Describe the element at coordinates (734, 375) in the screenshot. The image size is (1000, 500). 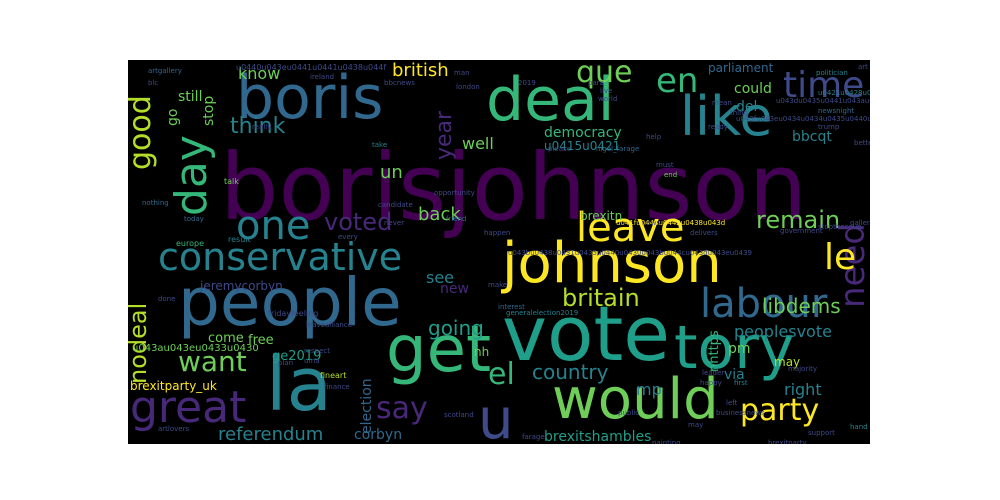
I see `word: via` at that location.